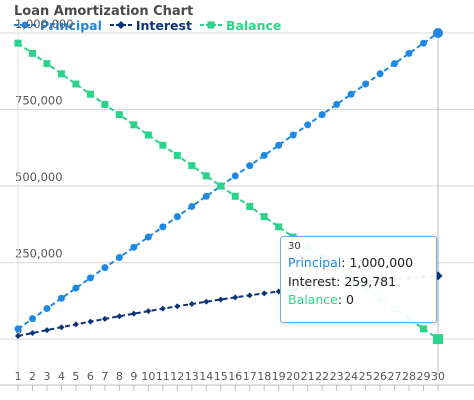 This screenshot has height=400, width=474. What do you see at coordinates (75, 376) in the screenshot?
I see `x-tick-label: 5` at bounding box center [75, 376].